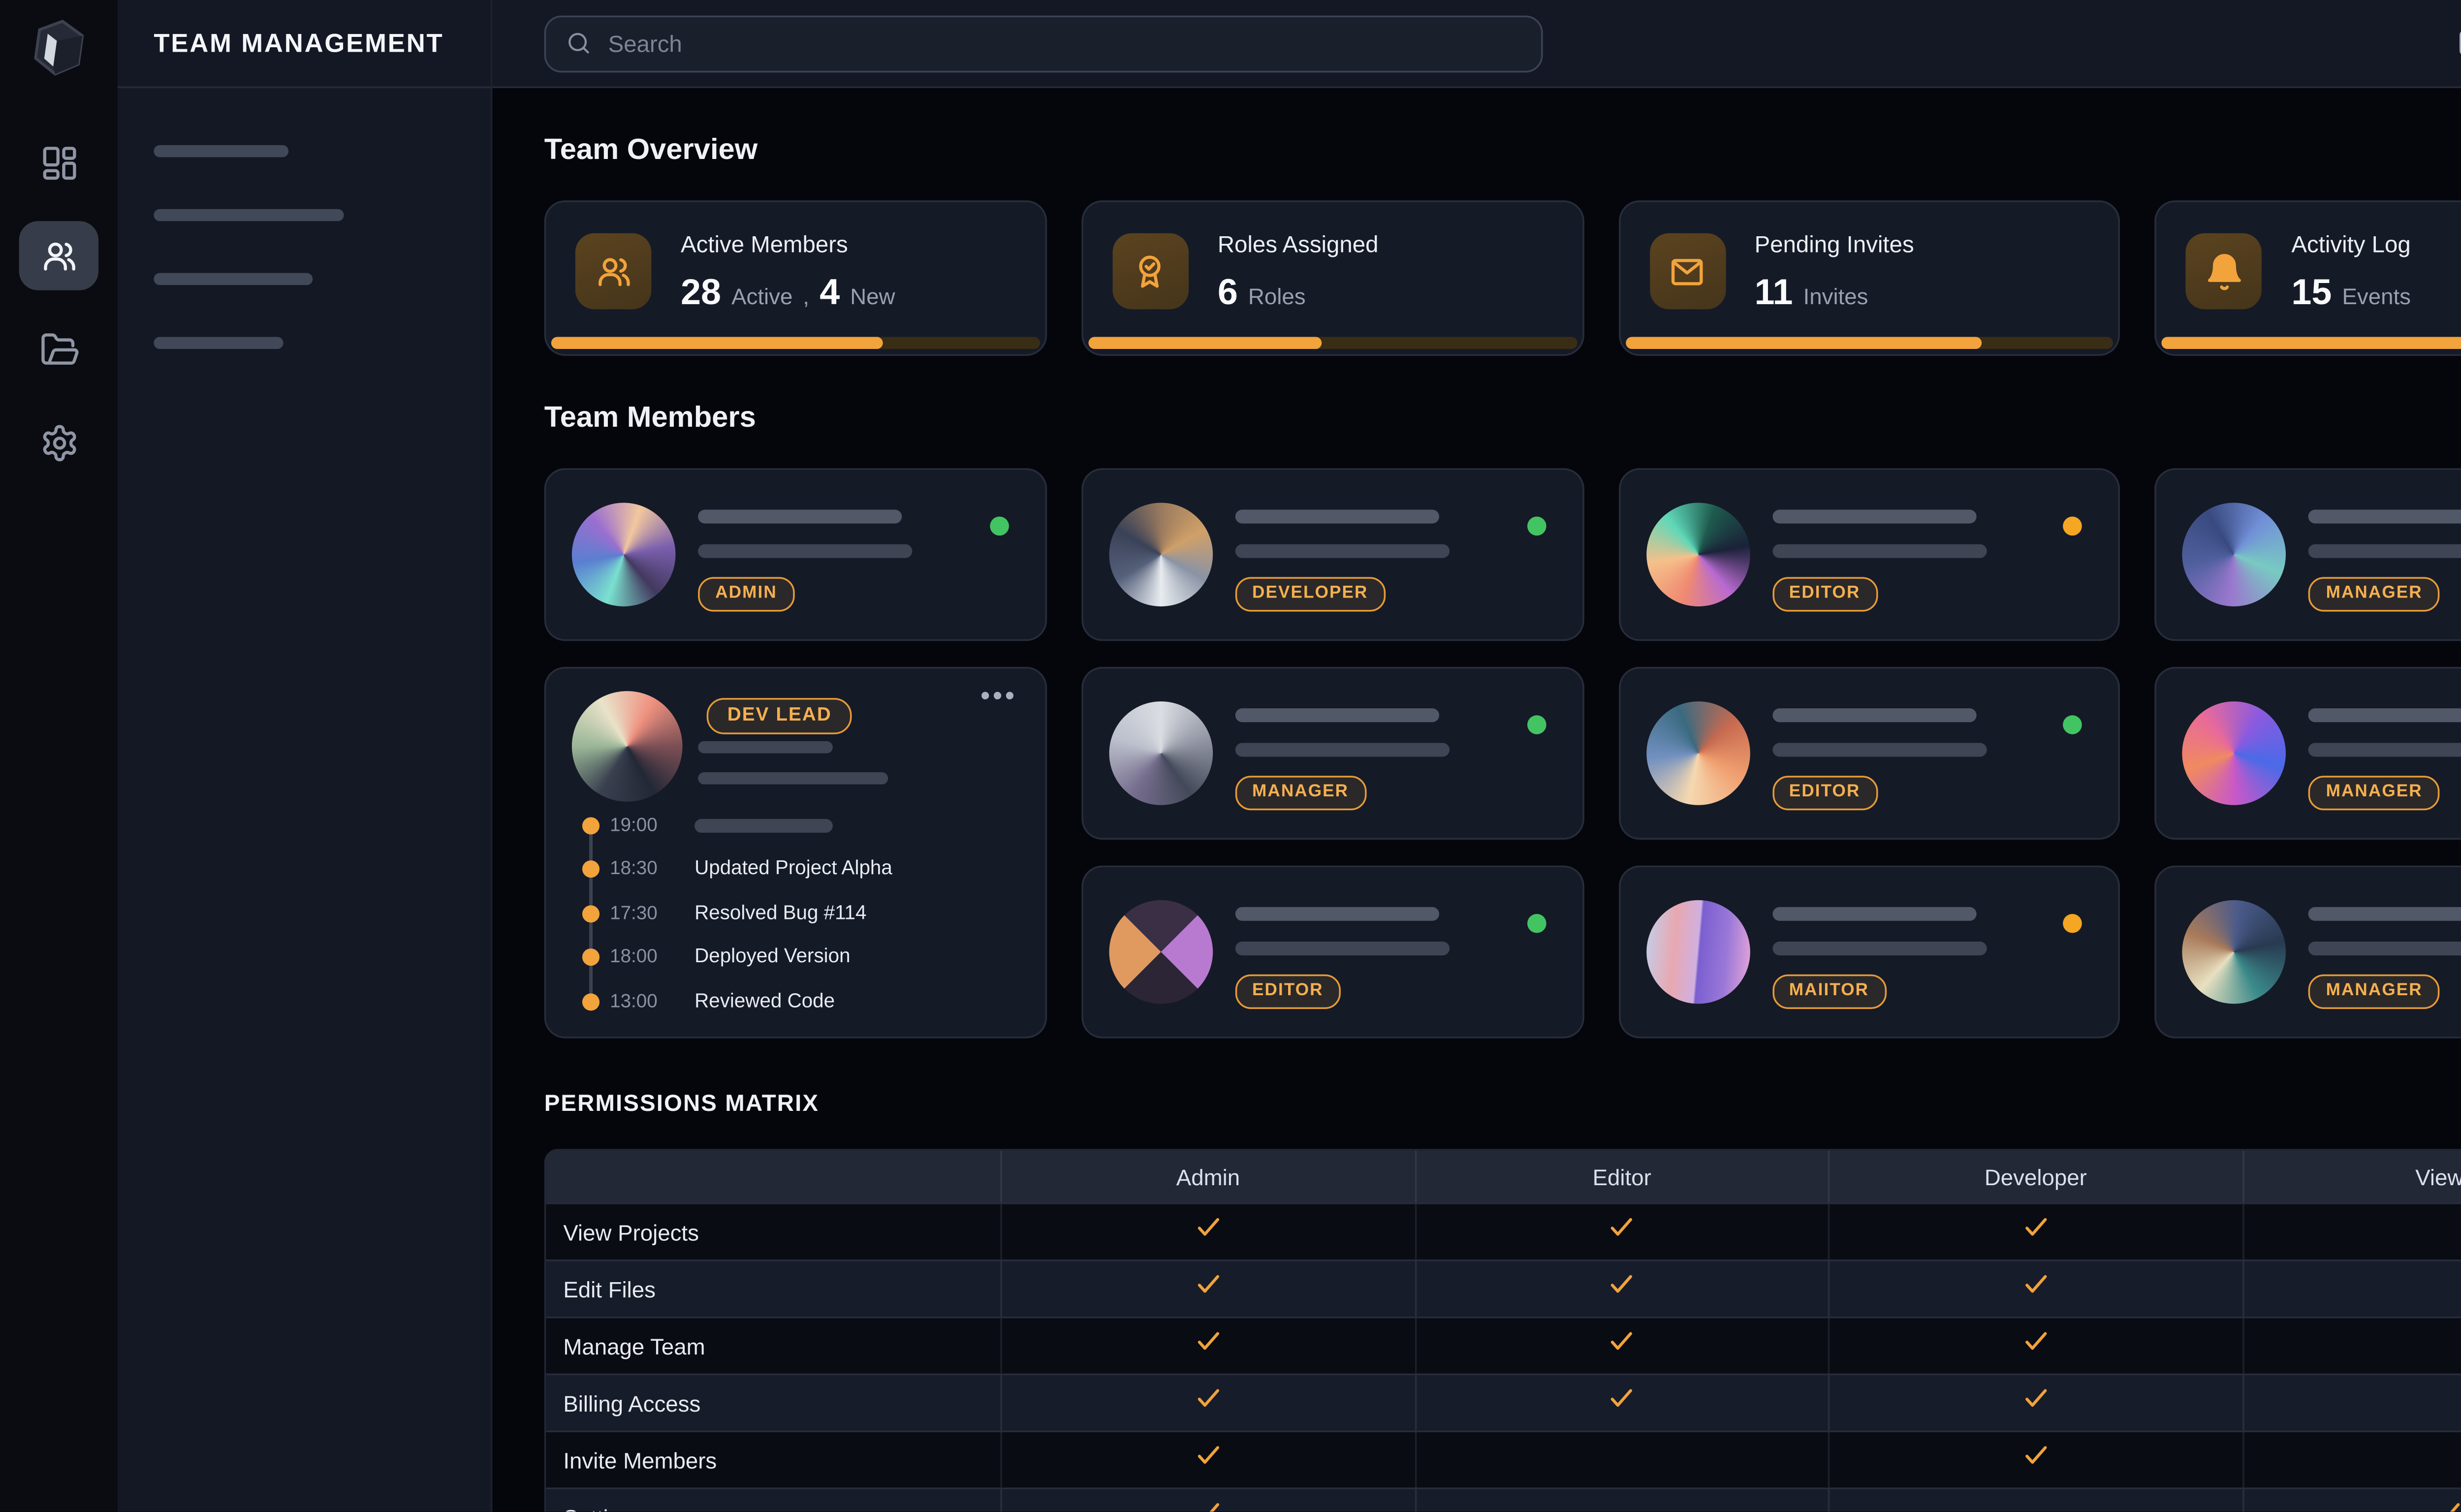 This screenshot has height=1512, width=2461. I want to click on member-card: MAIITOR, so click(1869, 952).